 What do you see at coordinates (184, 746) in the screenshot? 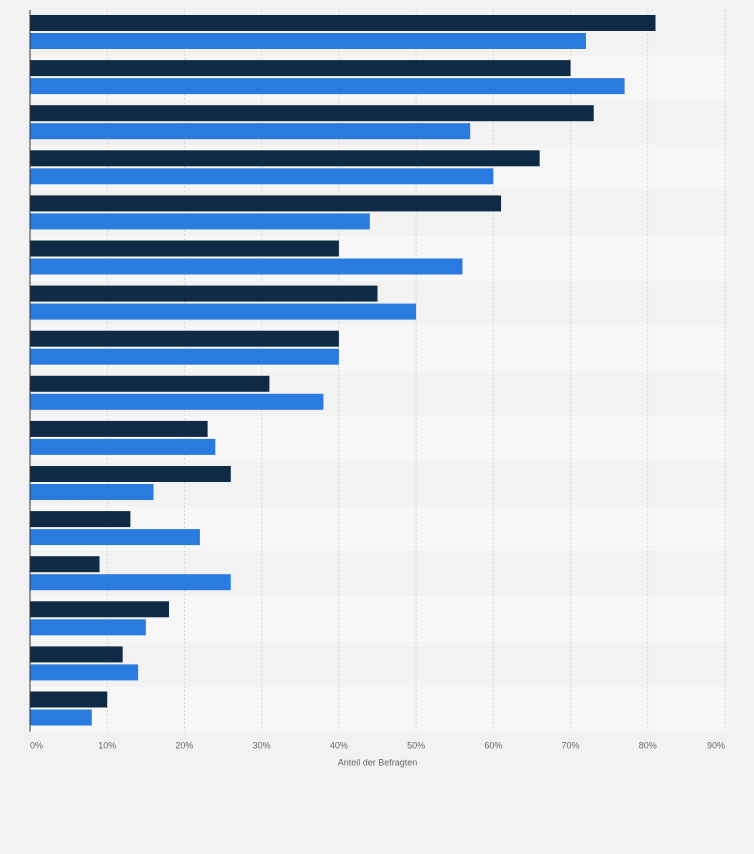
I see `x-tick-label: 20%` at bounding box center [184, 746].